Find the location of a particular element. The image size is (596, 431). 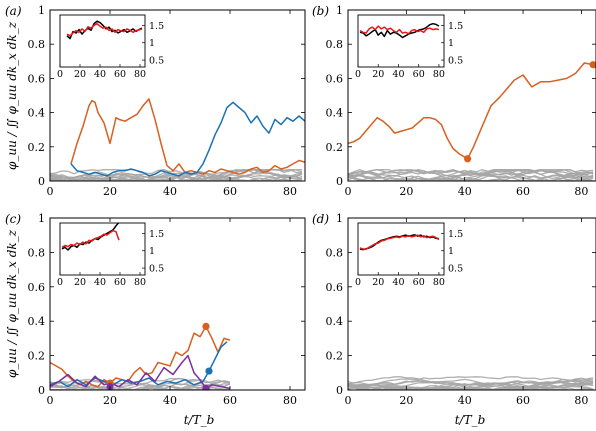

panel-label: (d) is located at coordinates (320, 219).